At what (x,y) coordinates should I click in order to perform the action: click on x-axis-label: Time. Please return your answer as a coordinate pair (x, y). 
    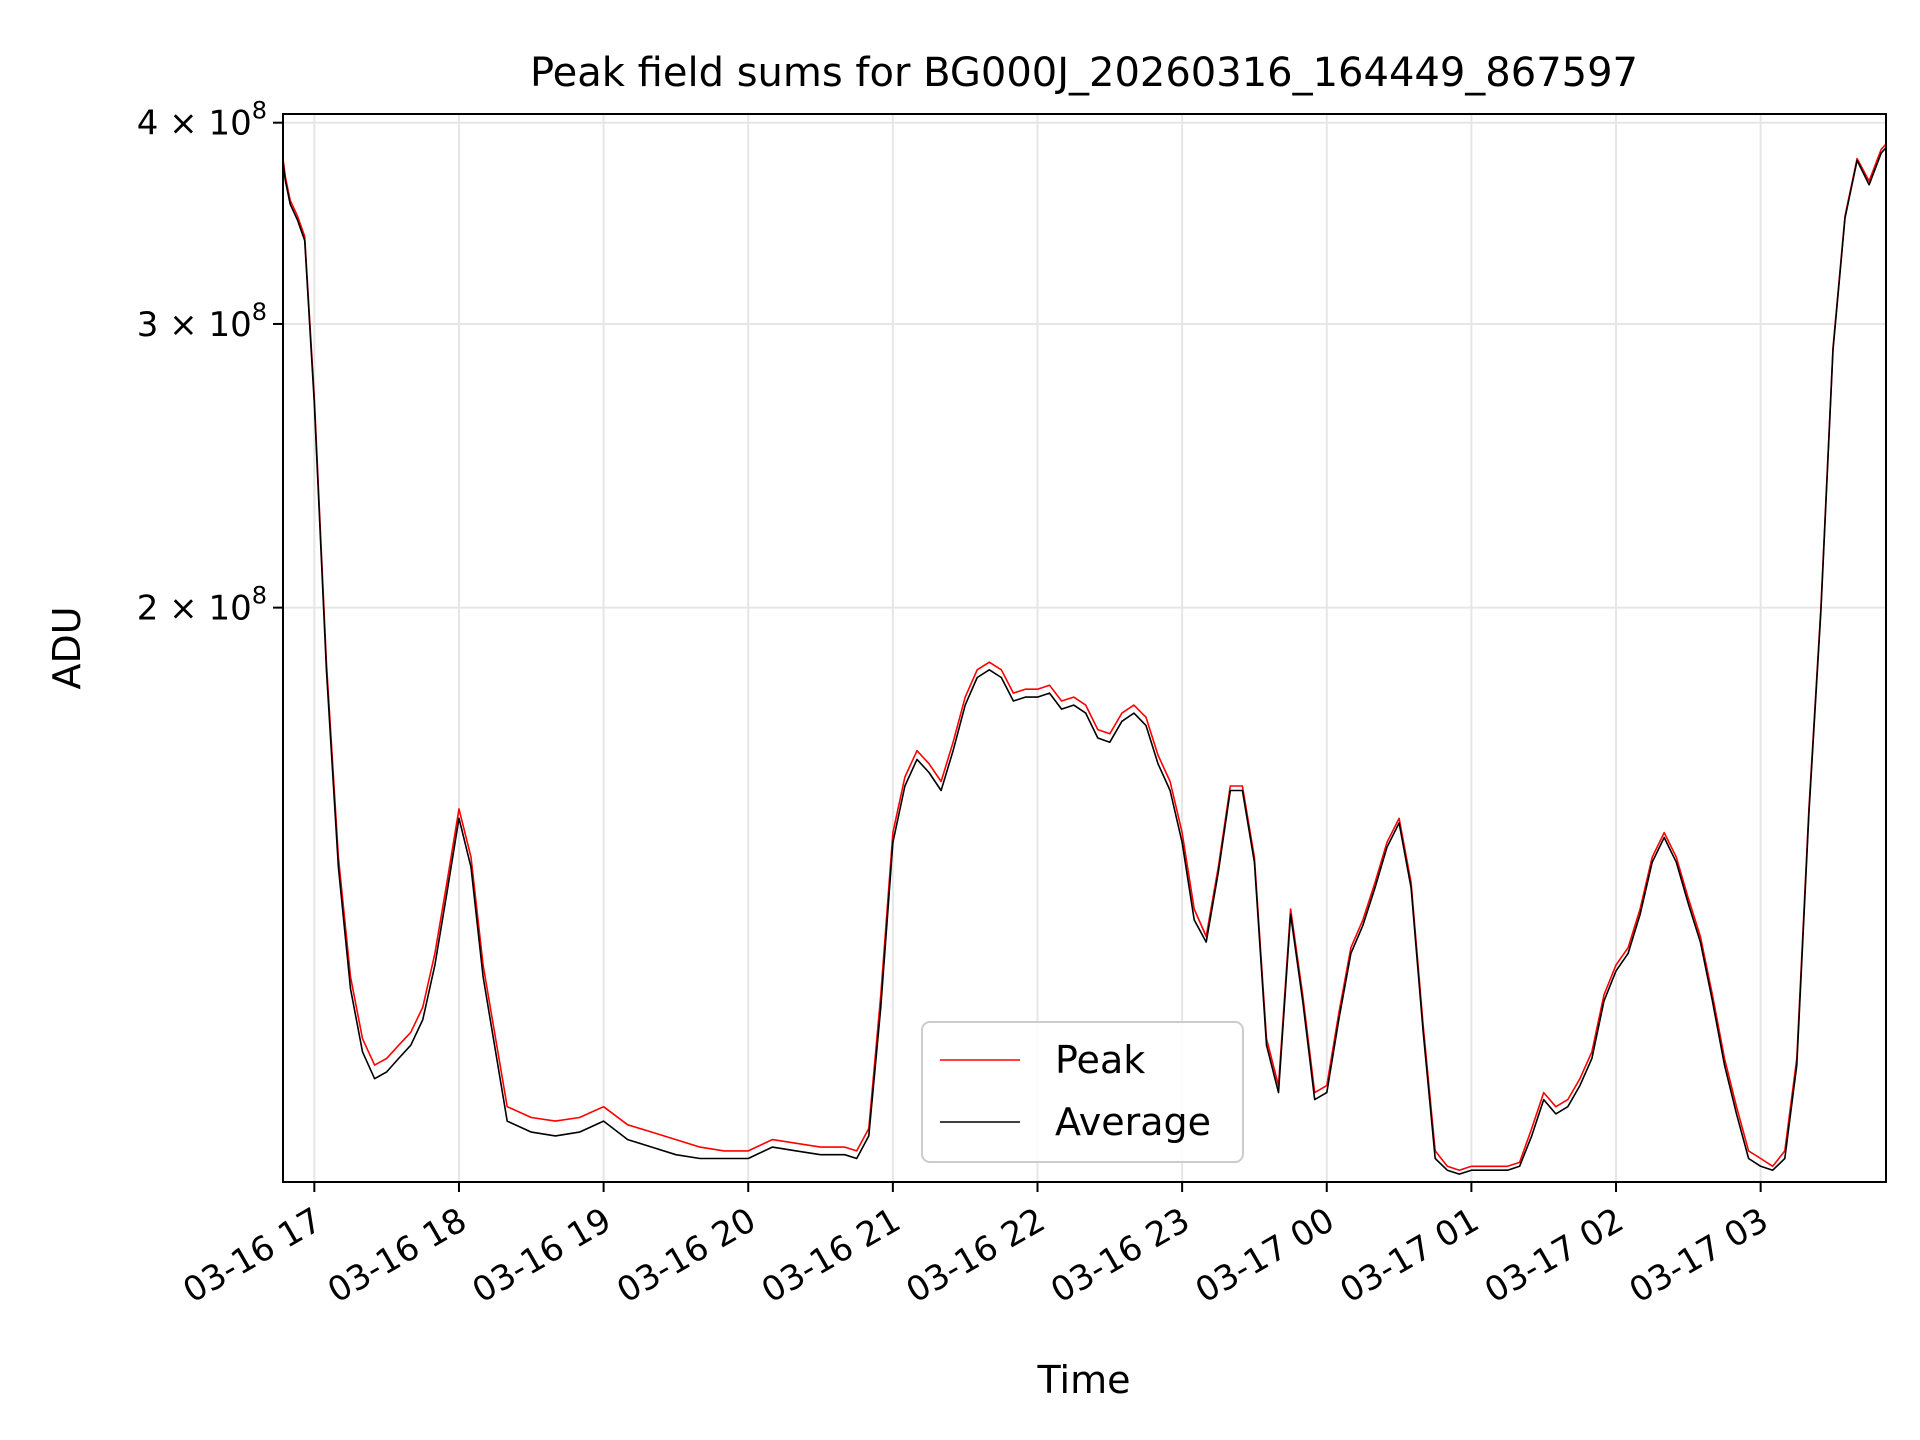
    Looking at the image, I should click on (1084, 1380).